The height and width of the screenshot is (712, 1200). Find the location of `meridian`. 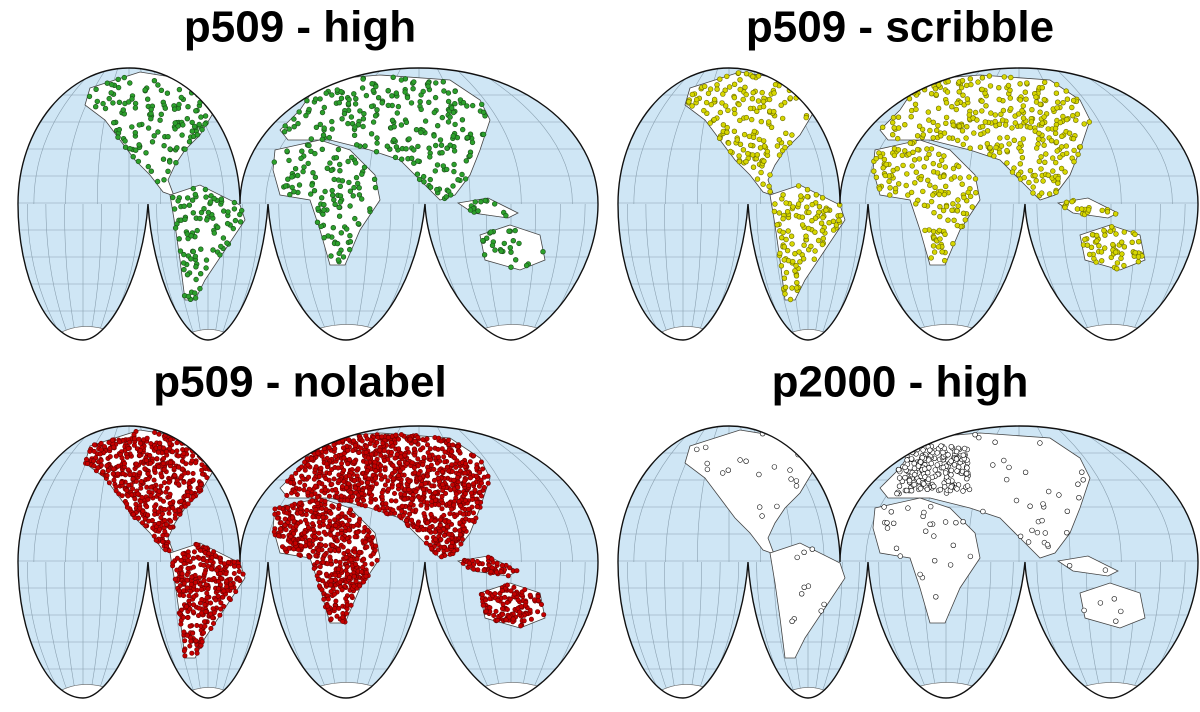

meridian is located at coordinates (686, 136).